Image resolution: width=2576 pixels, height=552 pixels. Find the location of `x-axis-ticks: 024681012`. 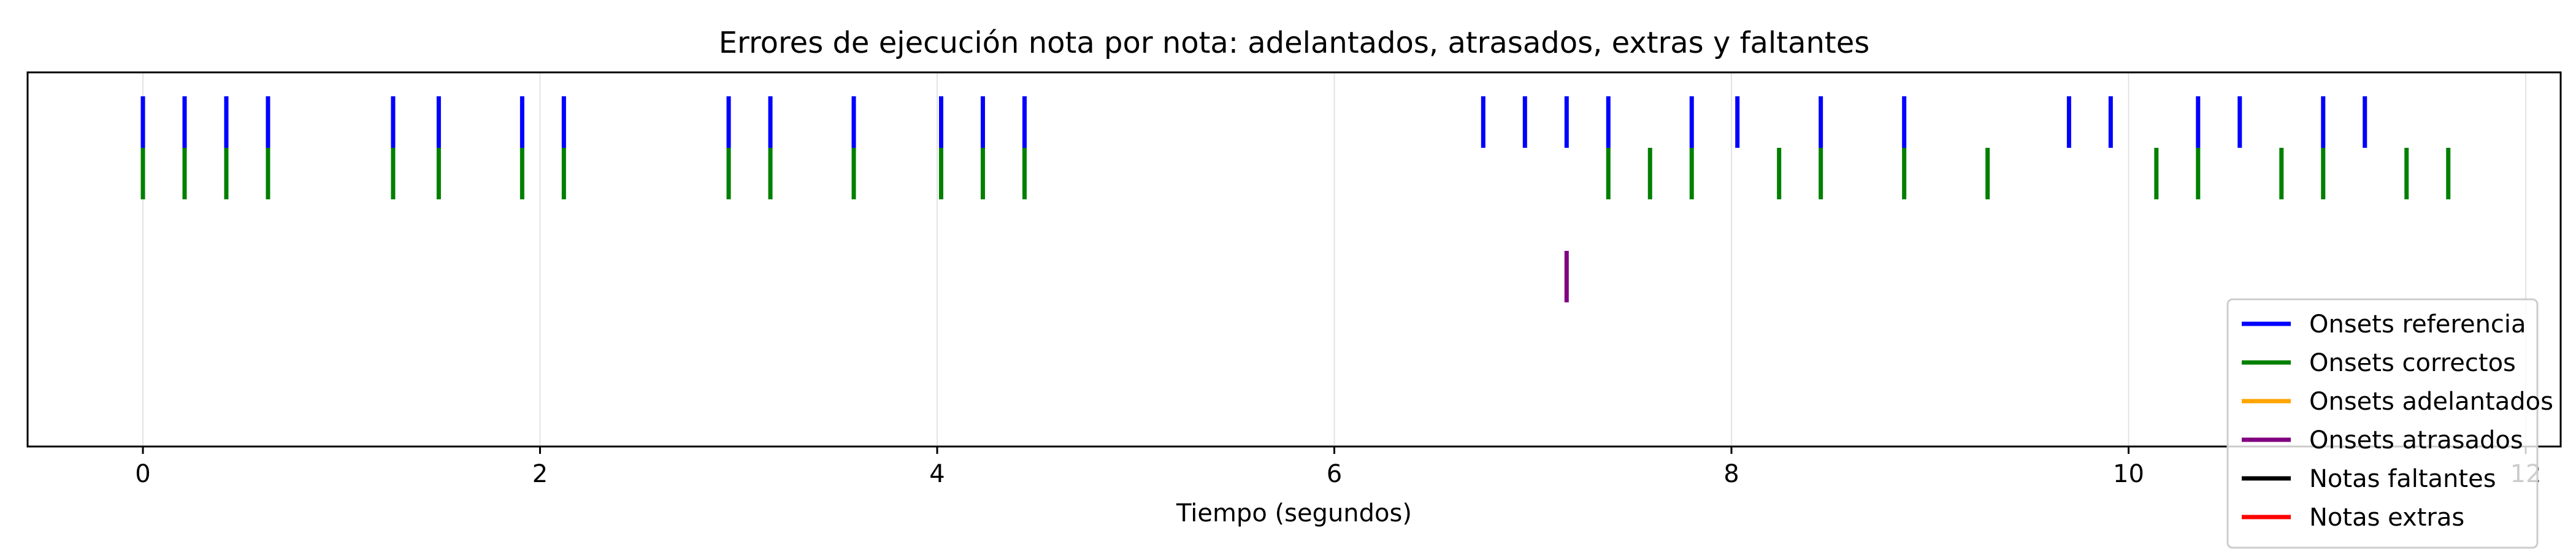

x-axis-ticks: 024681012 is located at coordinates (1338, 467).